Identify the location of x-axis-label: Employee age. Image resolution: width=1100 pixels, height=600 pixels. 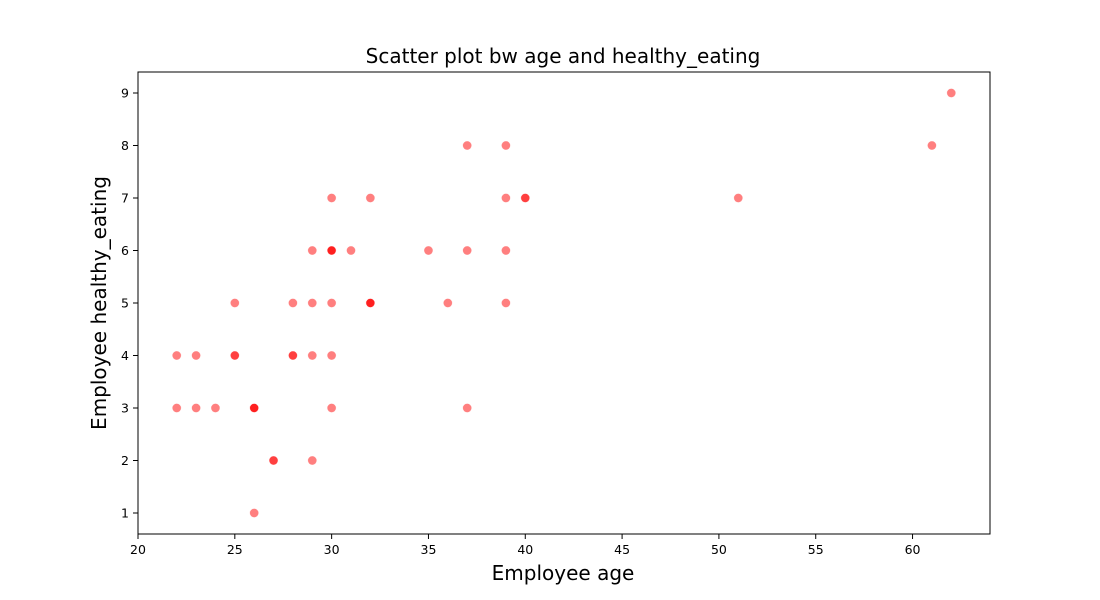
(563, 573).